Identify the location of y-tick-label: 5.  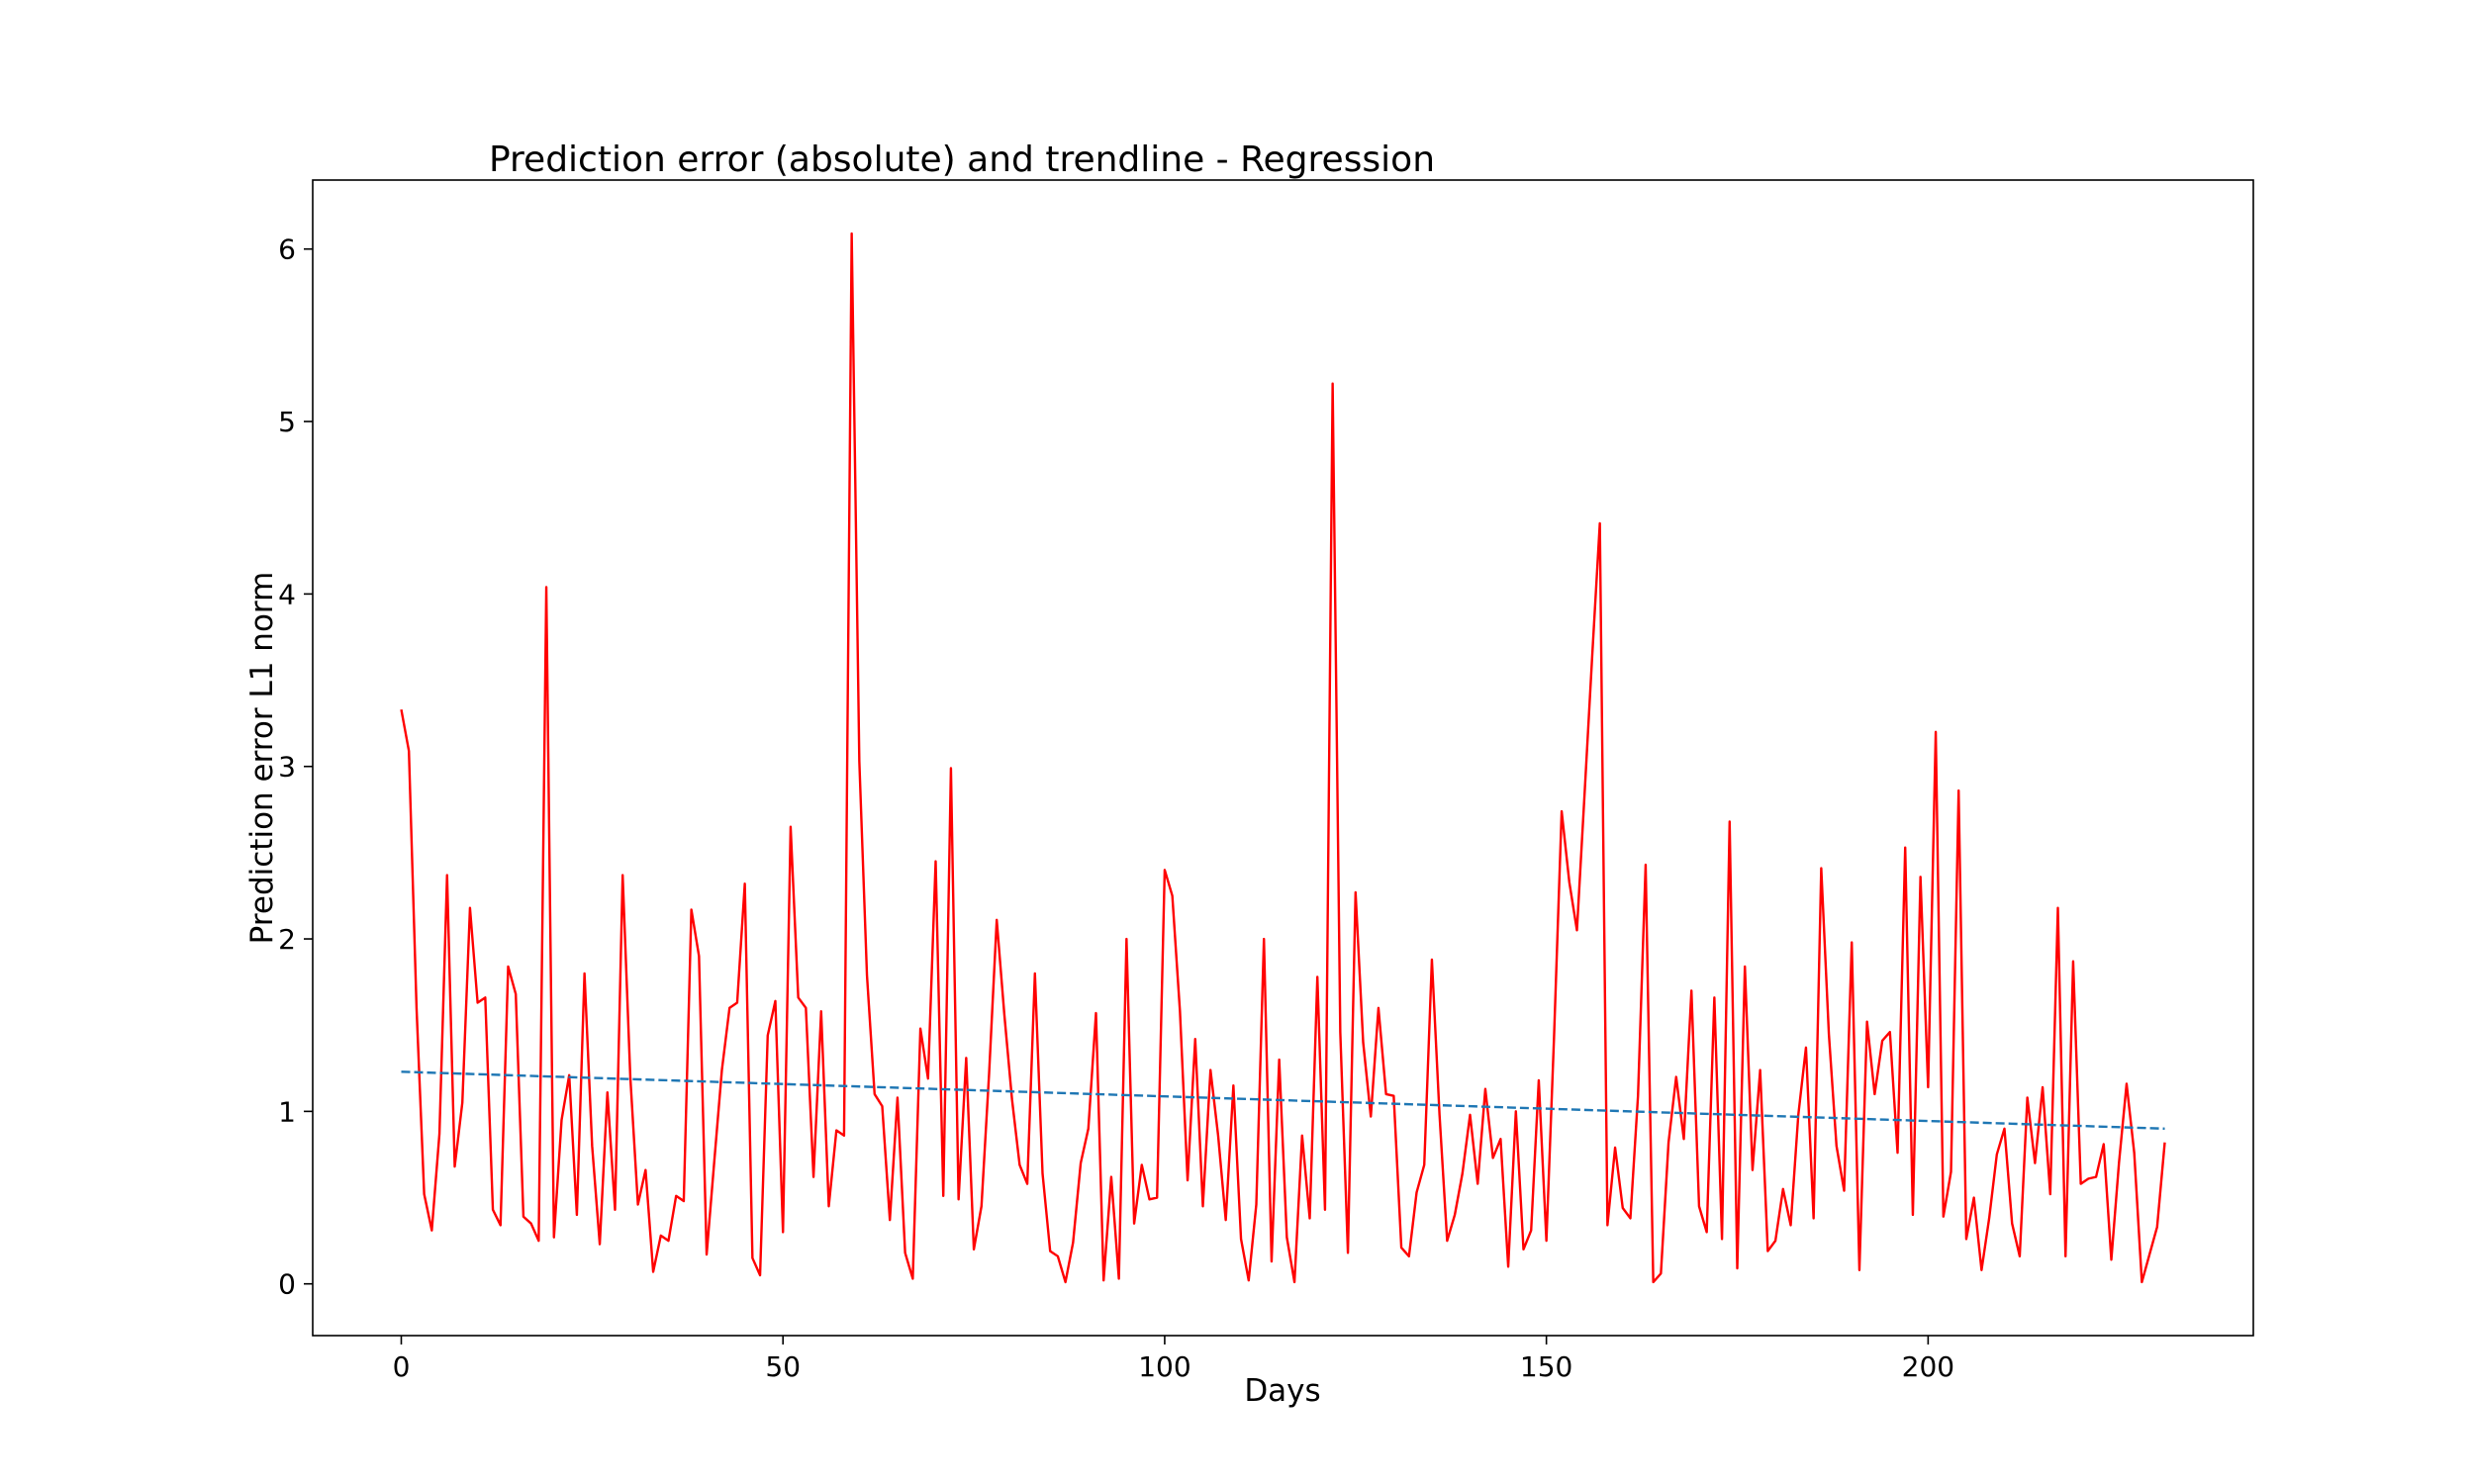
(287, 422).